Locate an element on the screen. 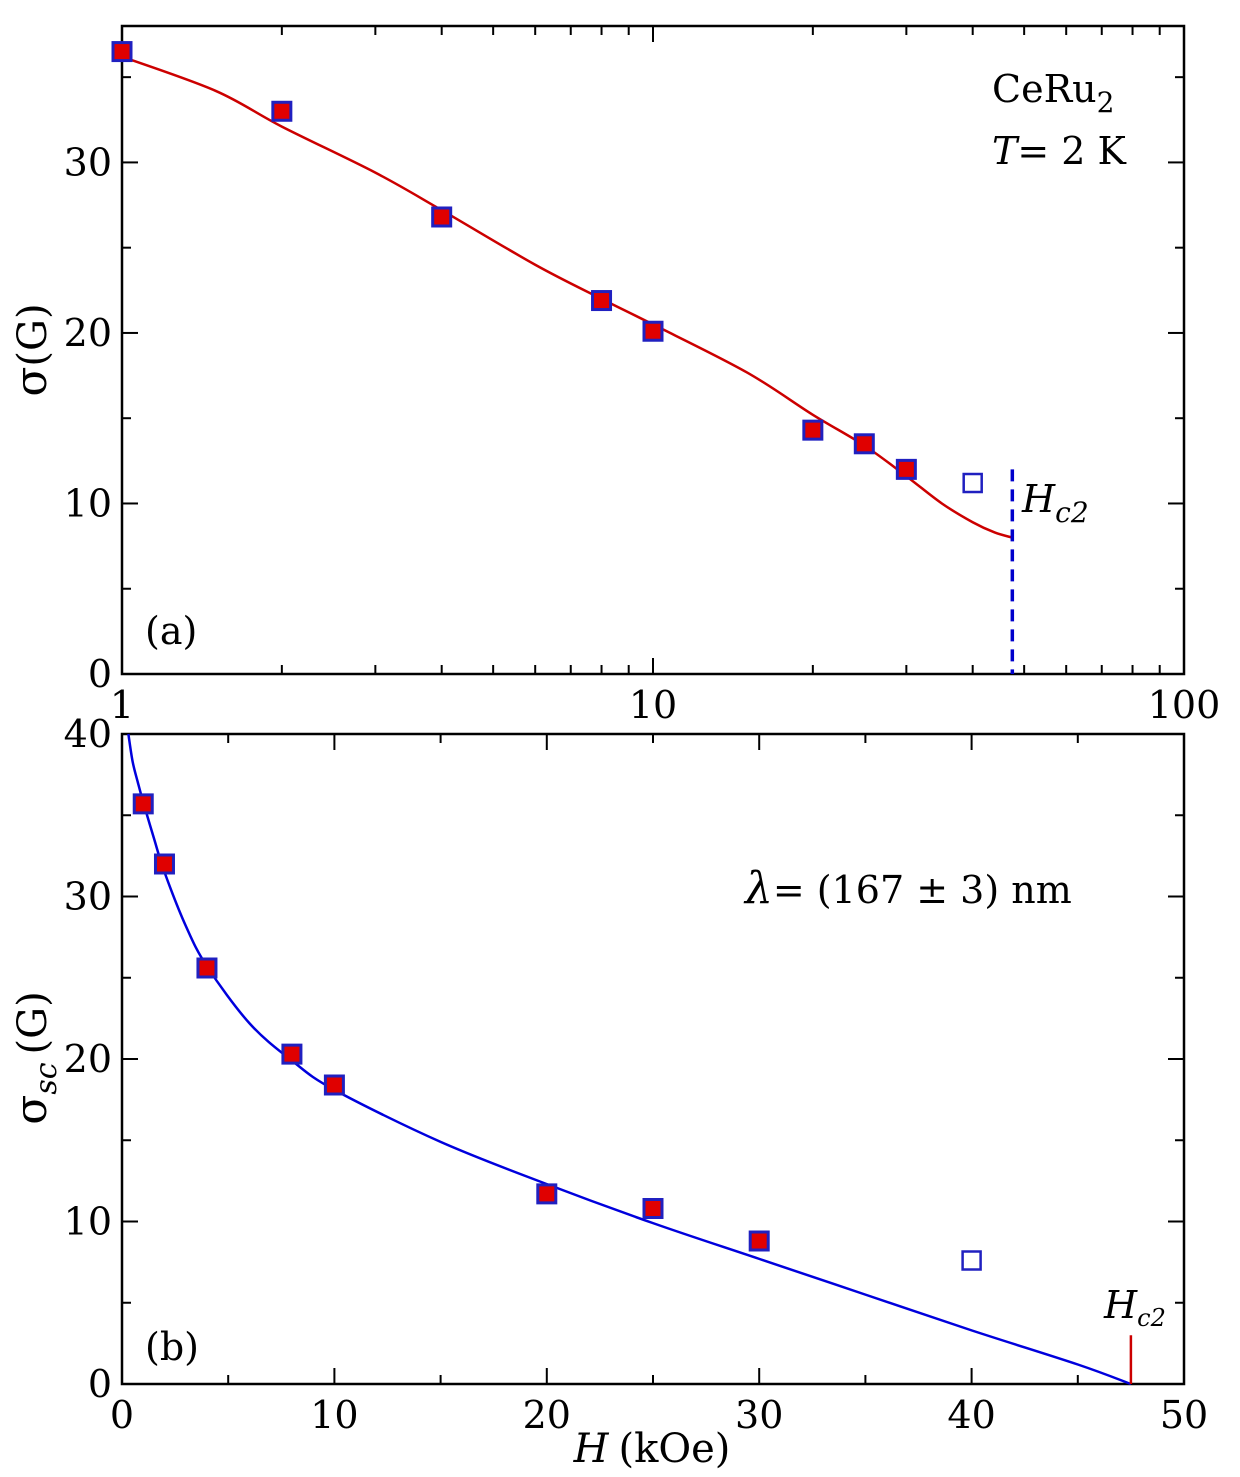 The width and height of the screenshot is (1240, 1477). panel-b-lambda-label: λ= (167 ± 3) nm is located at coordinates (907, 888).